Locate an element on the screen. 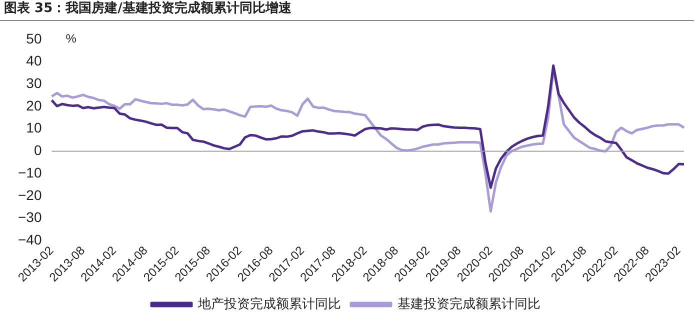 This screenshot has width=698, height=324. y-tick-label: −30 is located at coordinates (30, 217).